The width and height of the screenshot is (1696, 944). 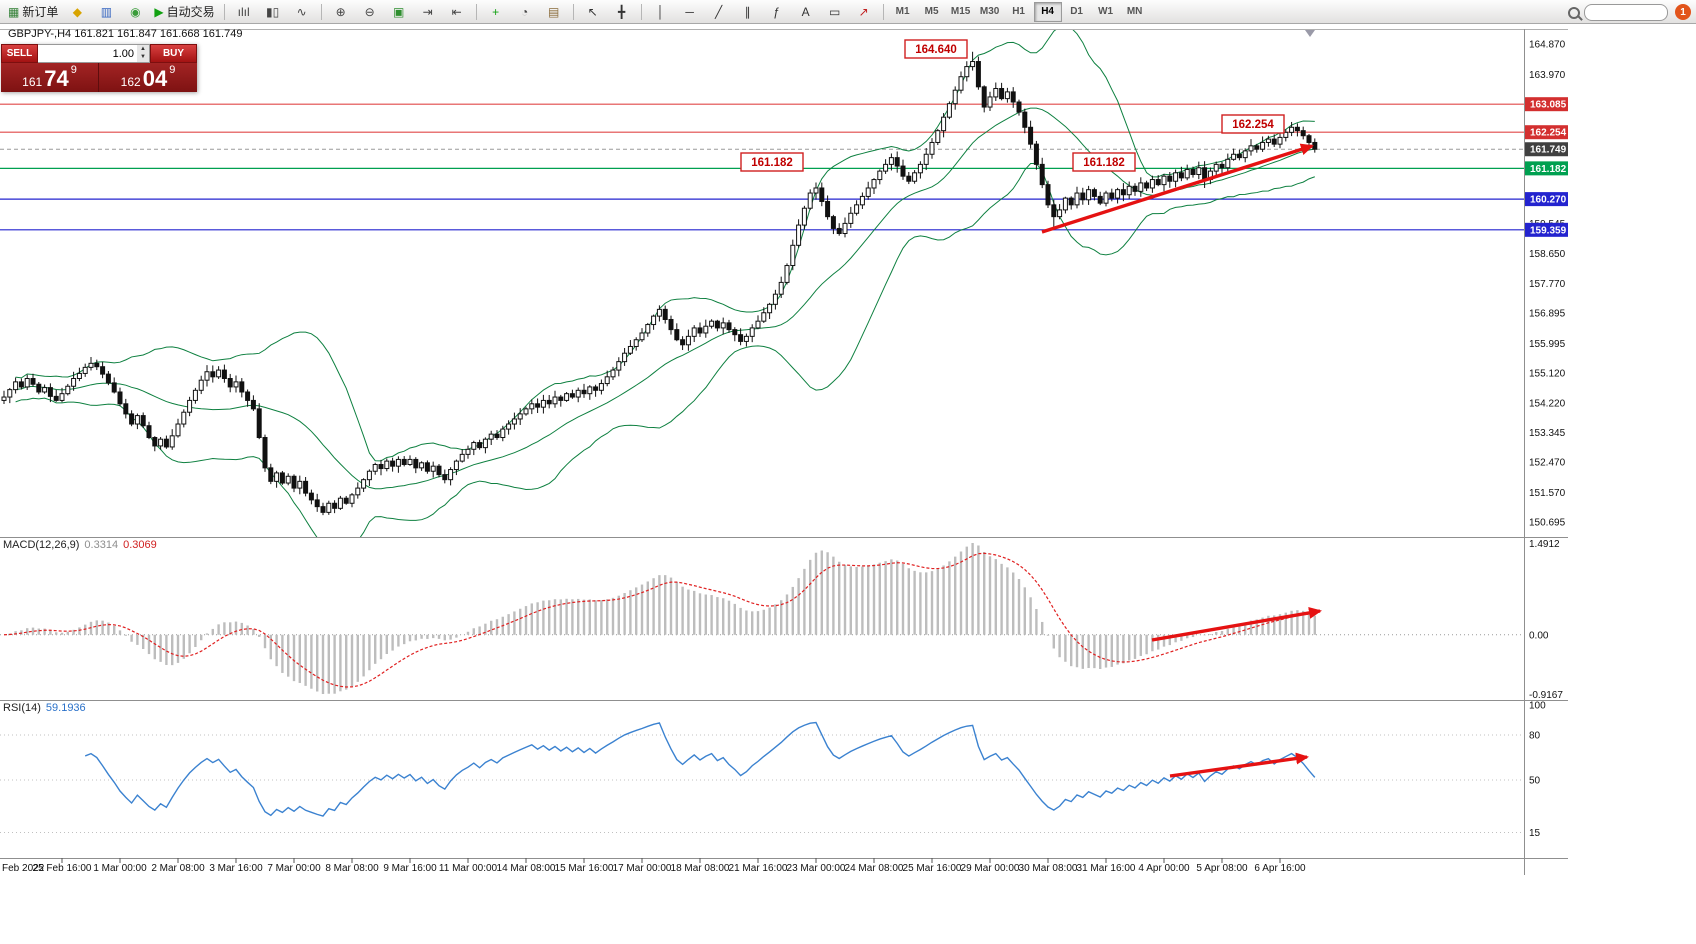 I want to click on search-input, so click(x=1626, y=12).